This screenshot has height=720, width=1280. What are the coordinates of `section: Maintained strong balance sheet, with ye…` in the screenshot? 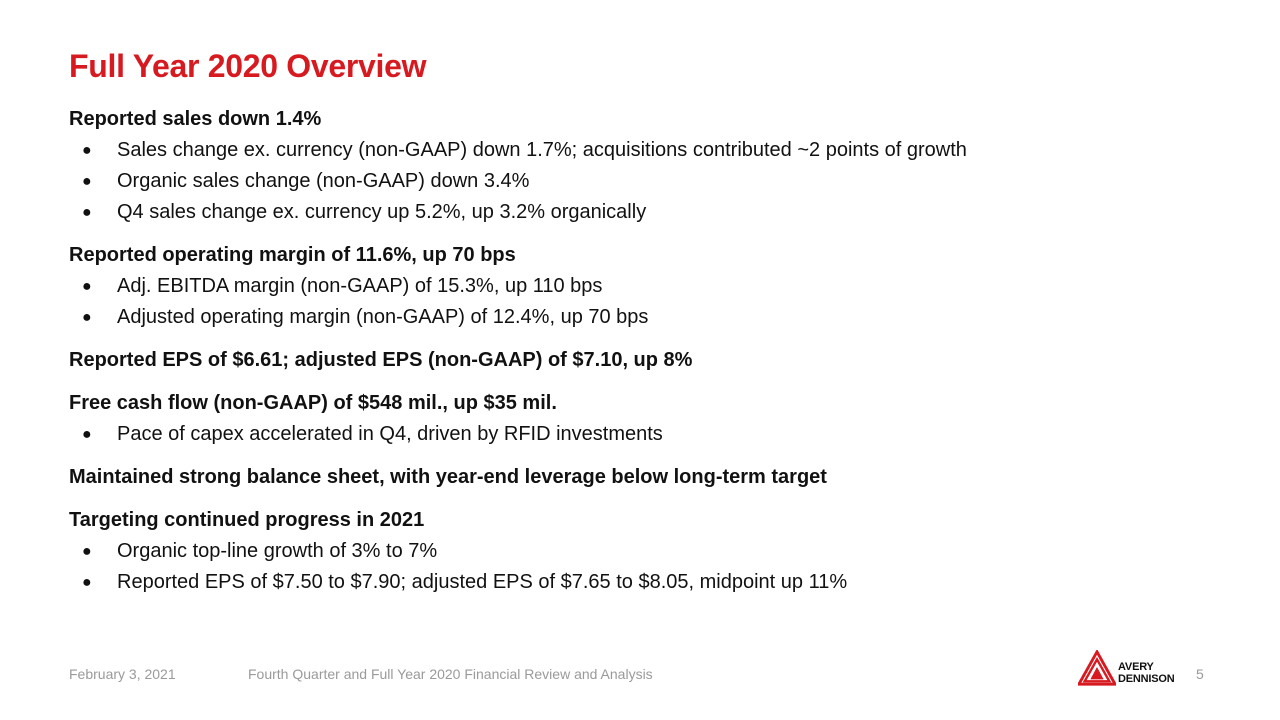 It's located at (619, 477).